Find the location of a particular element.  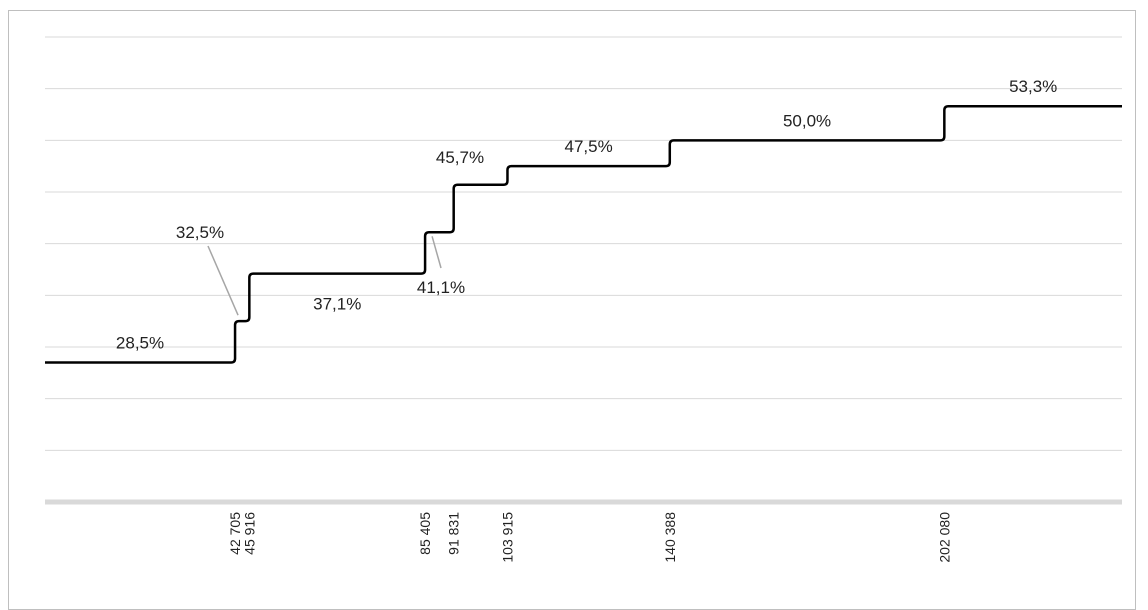

x-tick-label: 103 915 is located at coordinates (507, 537).